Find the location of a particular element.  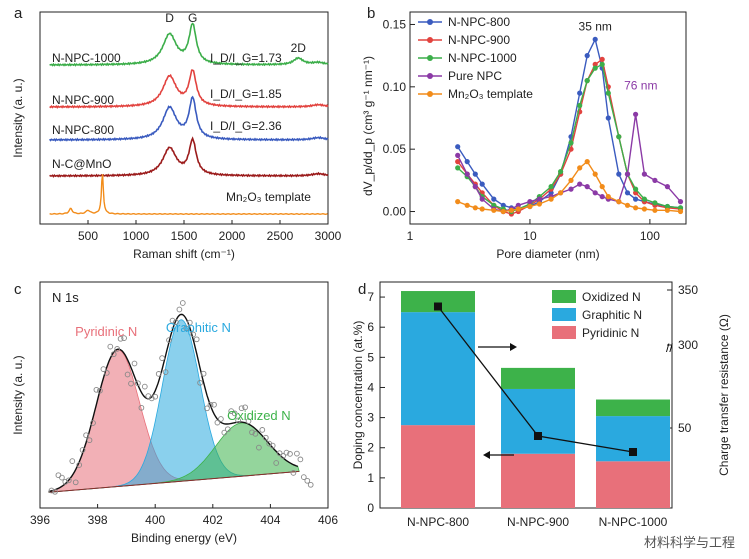

panel-b-ytick-label: 0.10 is located at coordinates (395, 87).